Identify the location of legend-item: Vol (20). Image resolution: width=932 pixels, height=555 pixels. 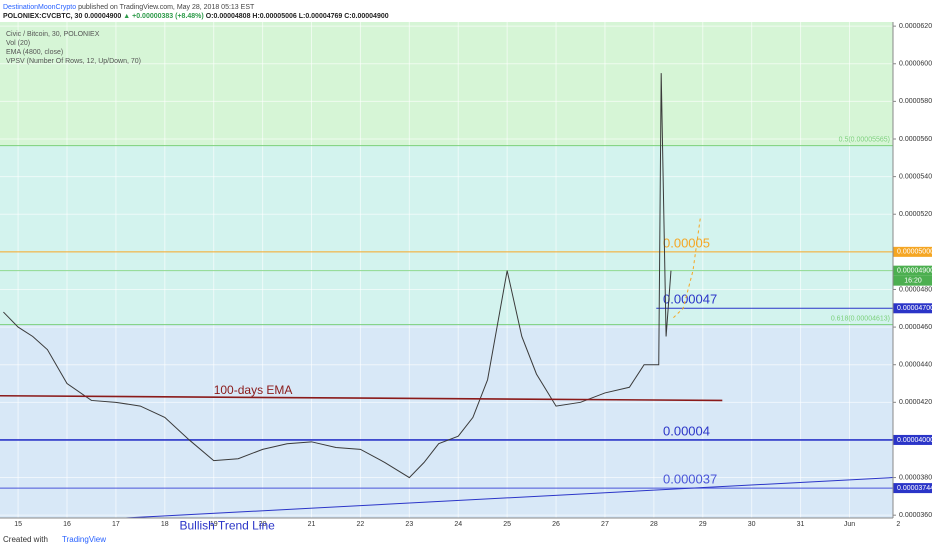
(18, 43).